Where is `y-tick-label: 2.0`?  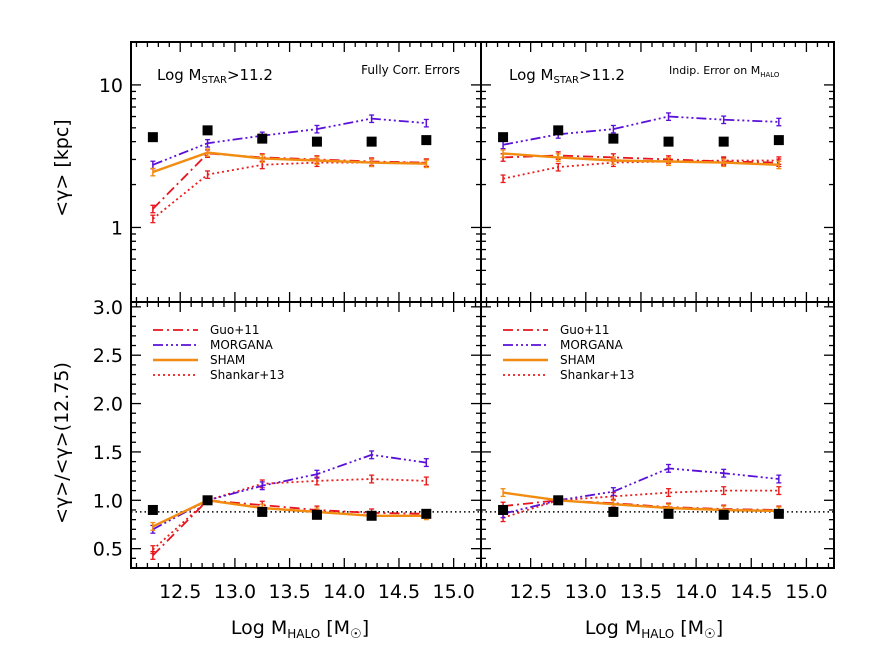
y-tick-label: 2.0 is located at coordinates (108, 405).